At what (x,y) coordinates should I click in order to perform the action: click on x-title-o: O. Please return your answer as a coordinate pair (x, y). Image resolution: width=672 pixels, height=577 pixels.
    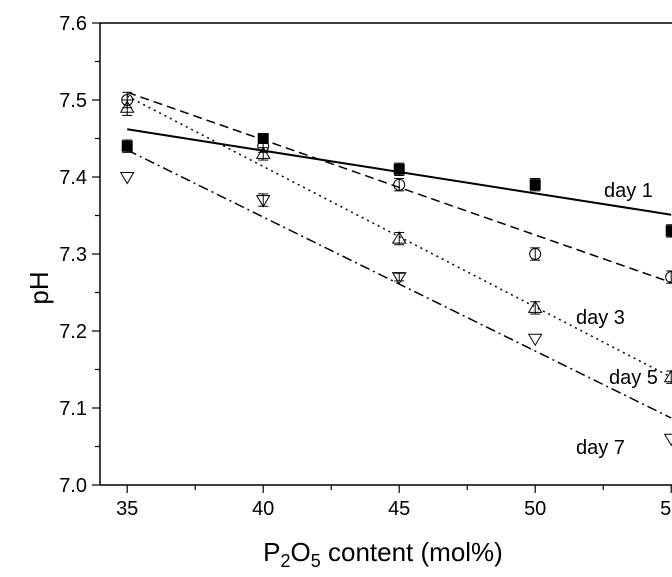
    Looking at the image, I should click on (301, 552).